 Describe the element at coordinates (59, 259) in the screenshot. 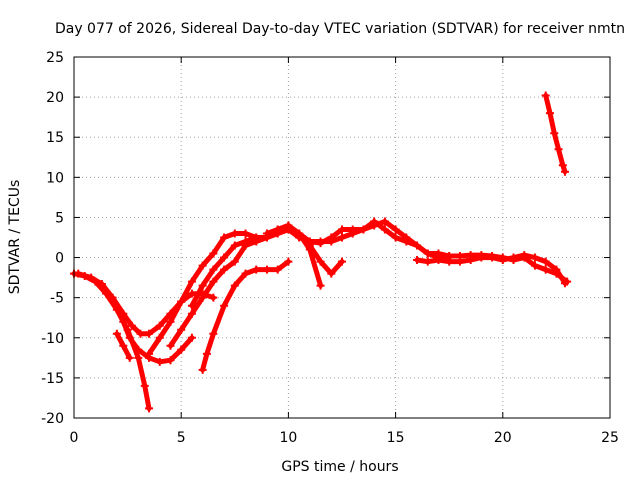

I see `y-tick-label: 0` at that location.